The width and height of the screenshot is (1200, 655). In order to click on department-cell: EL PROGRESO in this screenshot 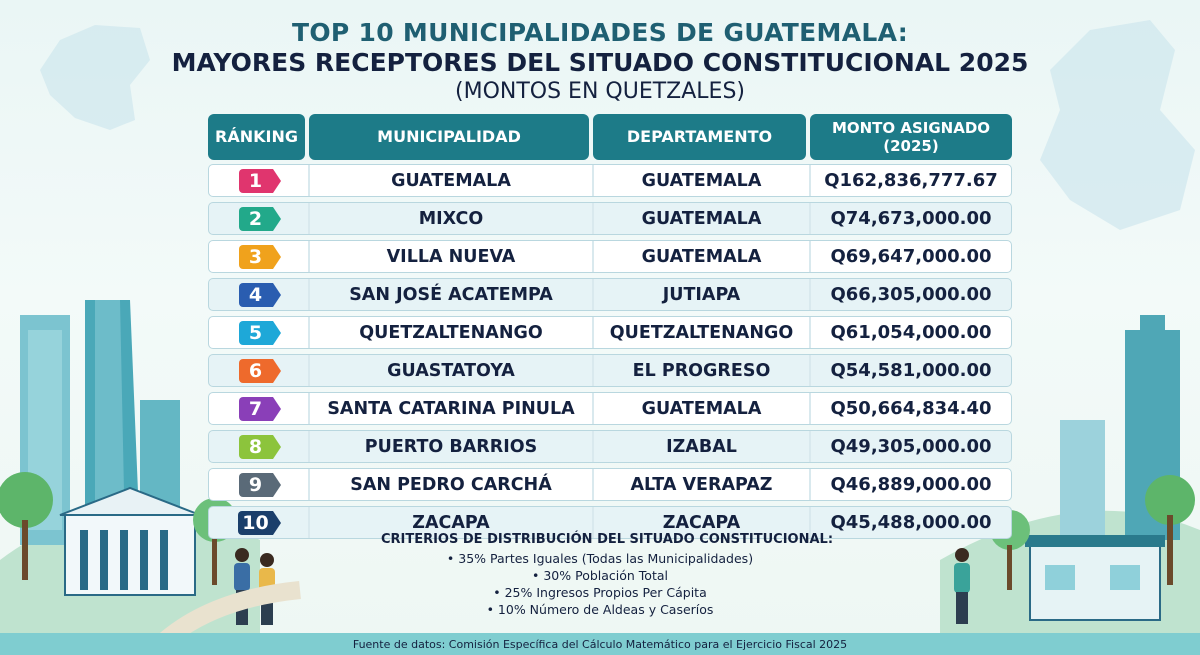, I will do `click(702, 370)`.